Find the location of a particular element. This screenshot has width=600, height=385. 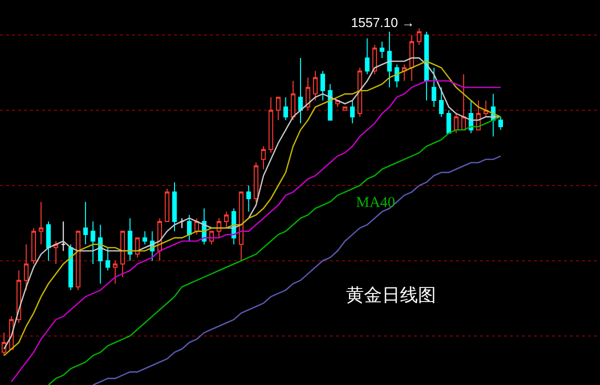

series-label: MA40 is located at coordinates (376, 203).